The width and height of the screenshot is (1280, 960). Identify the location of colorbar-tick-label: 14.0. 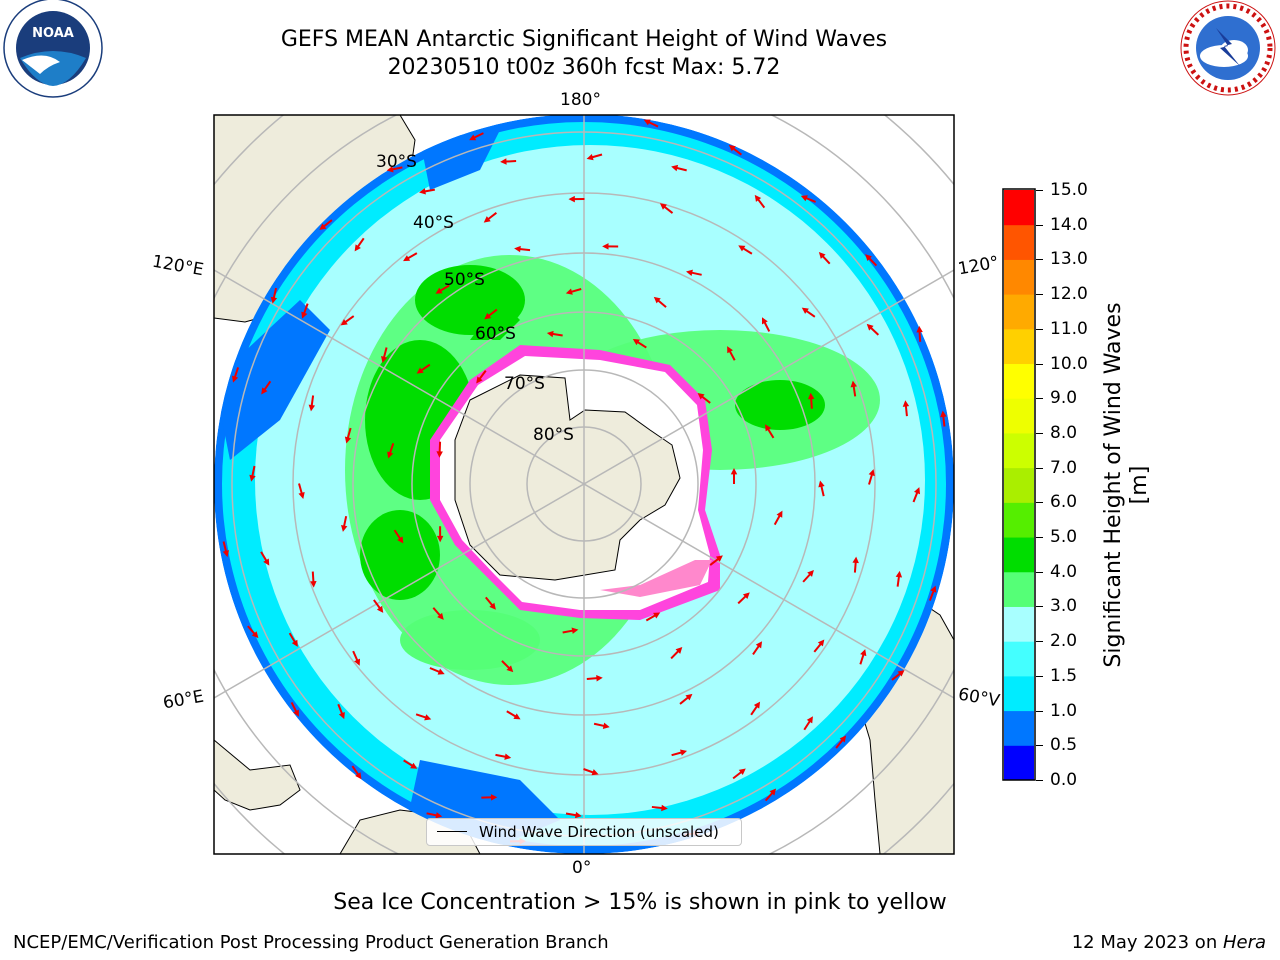
(1069, 224).